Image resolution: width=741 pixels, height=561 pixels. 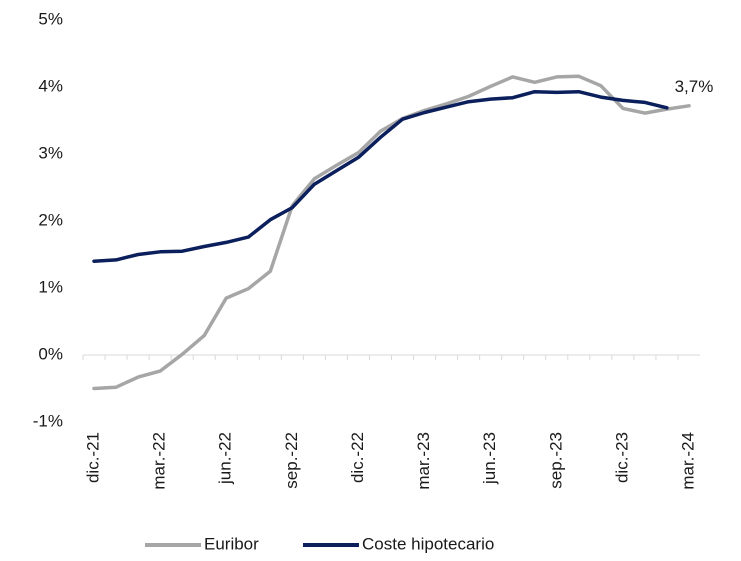 I want to click on x-tick-label: dic.-21, so click(x=93, y=457).